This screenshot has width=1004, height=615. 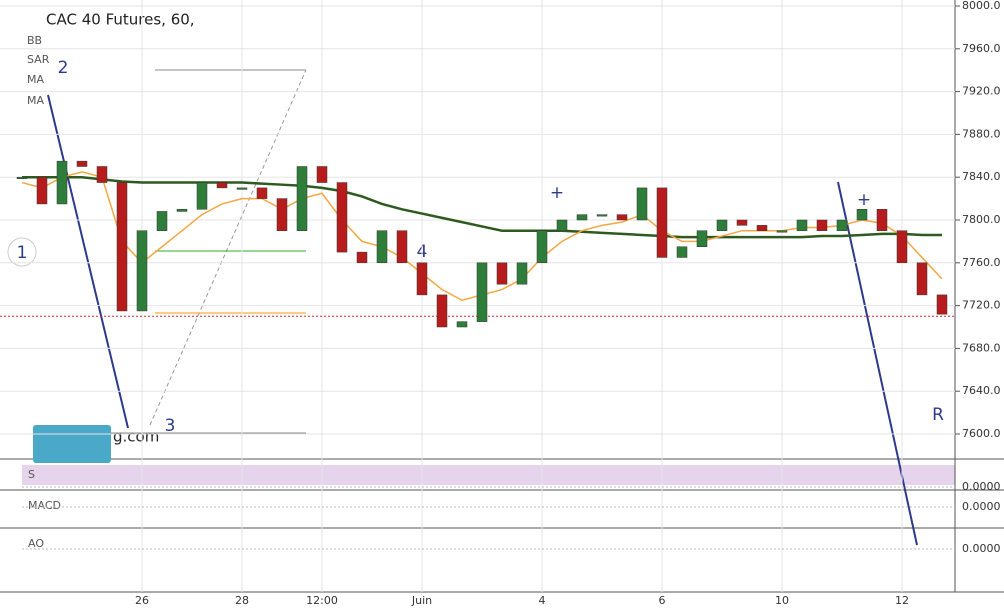 I want to click on y-tick-label: 7640.0, so click(x=981, y=390).